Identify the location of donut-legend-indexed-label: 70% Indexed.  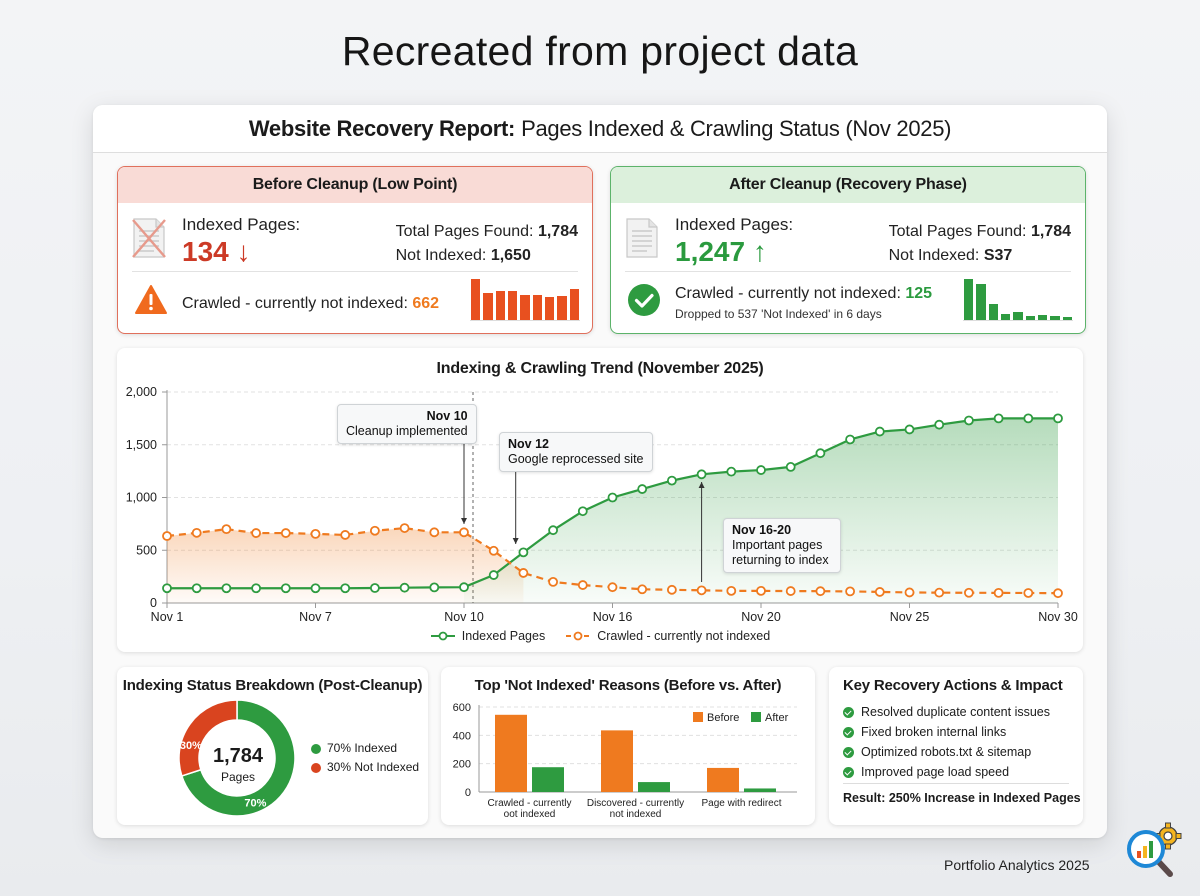
(362, 748).